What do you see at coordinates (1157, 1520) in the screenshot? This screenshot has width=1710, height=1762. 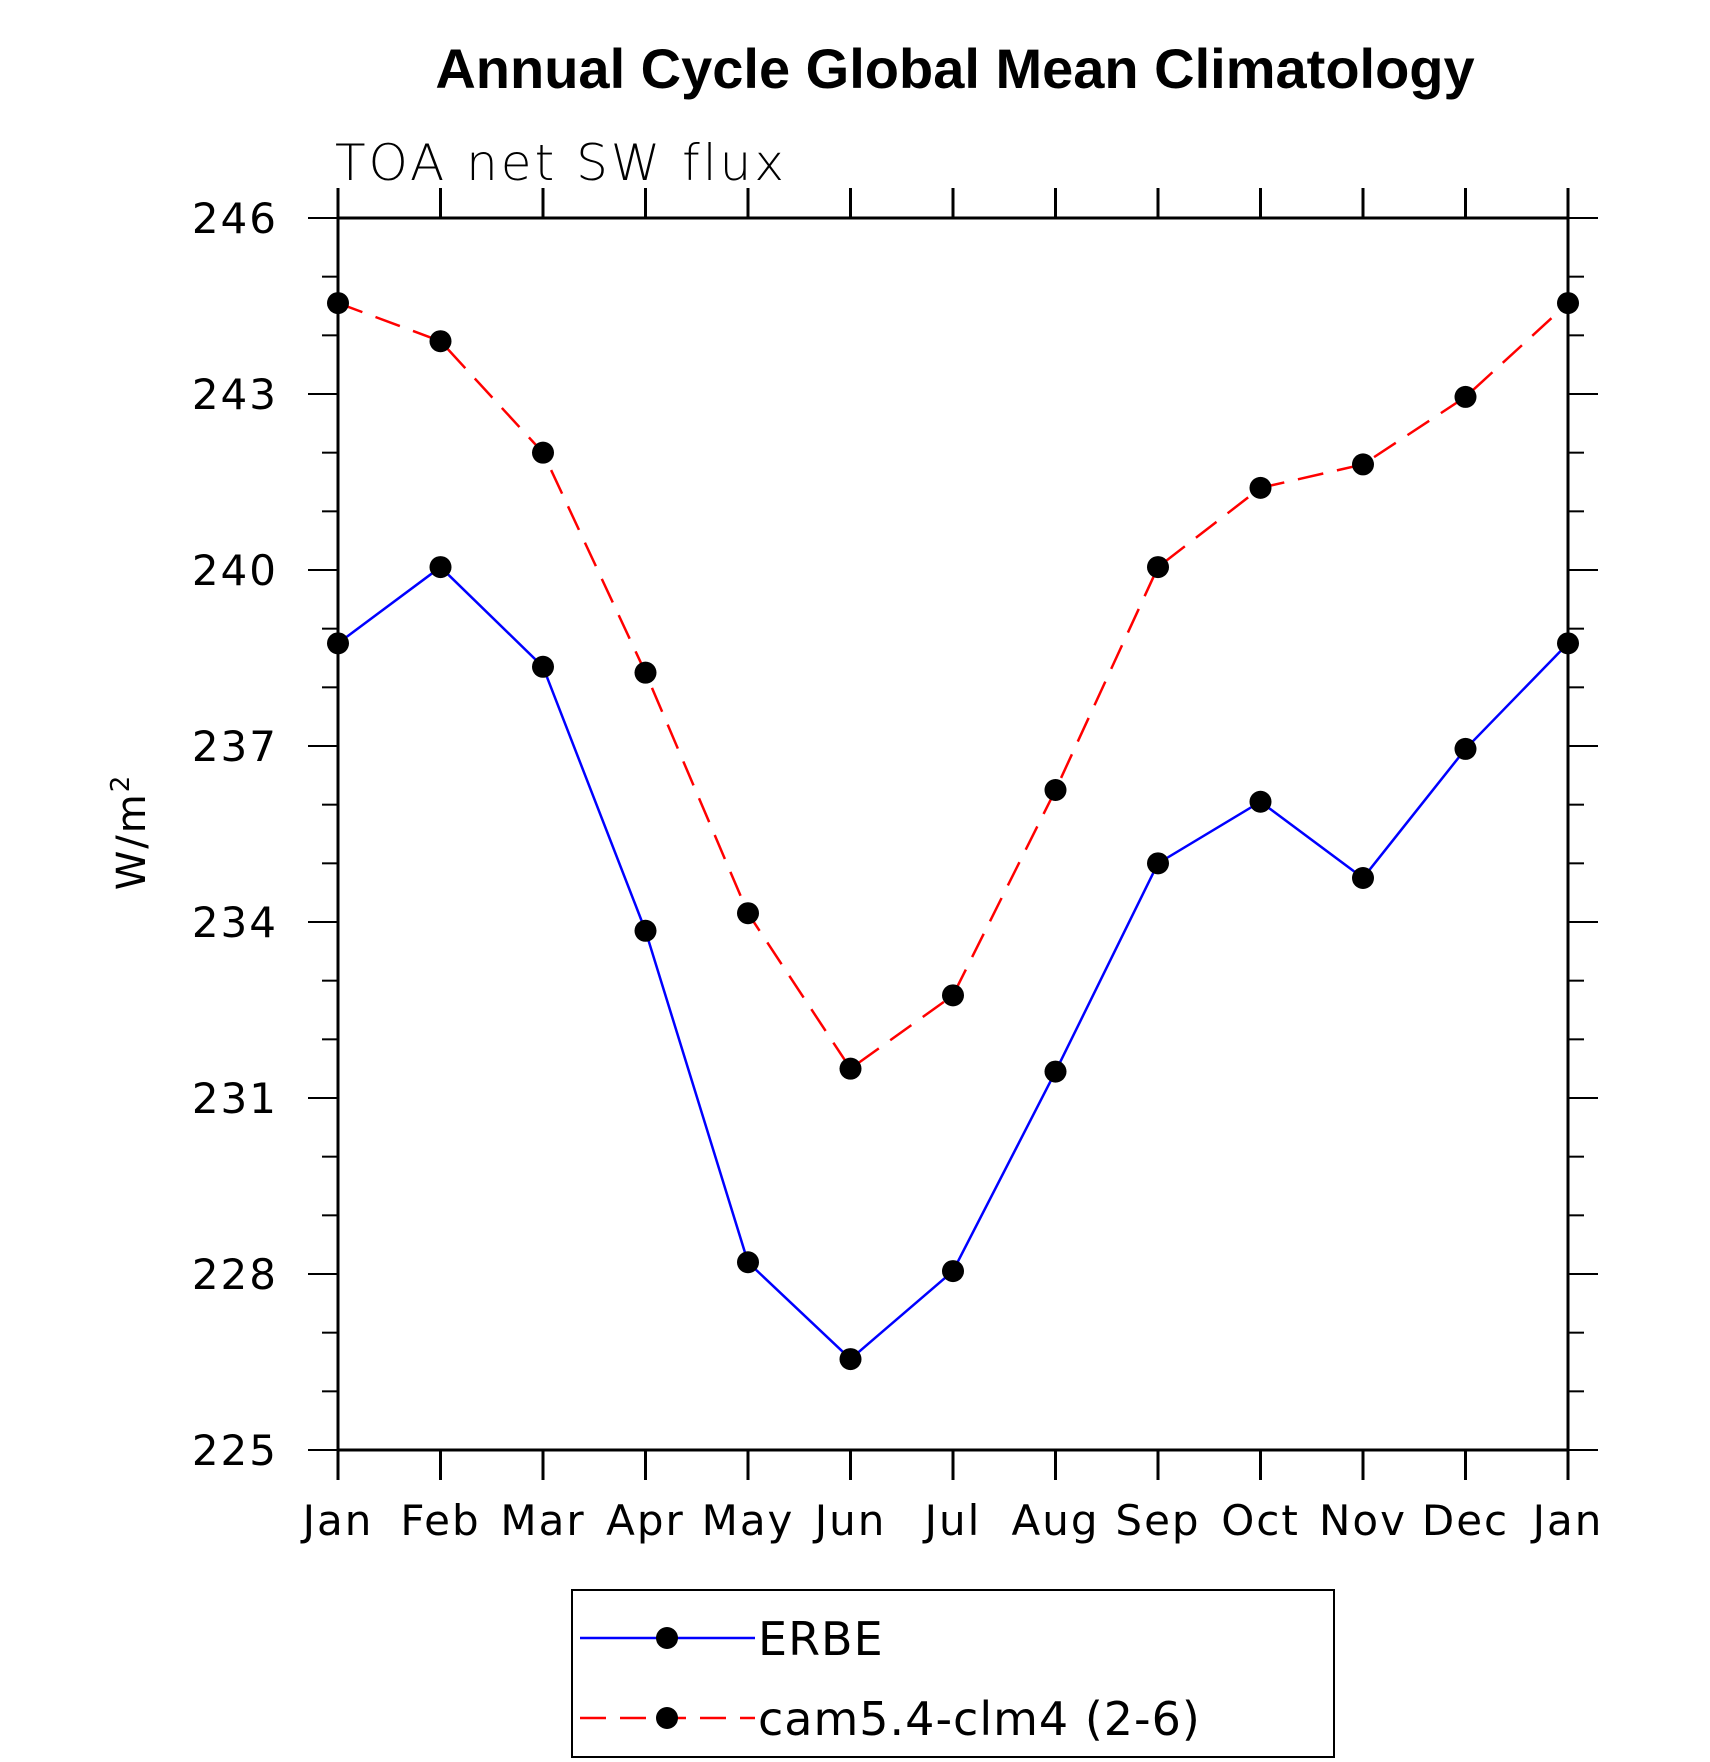 I see `x-tick-label: Sep` at bounding box center [1157, 1520].